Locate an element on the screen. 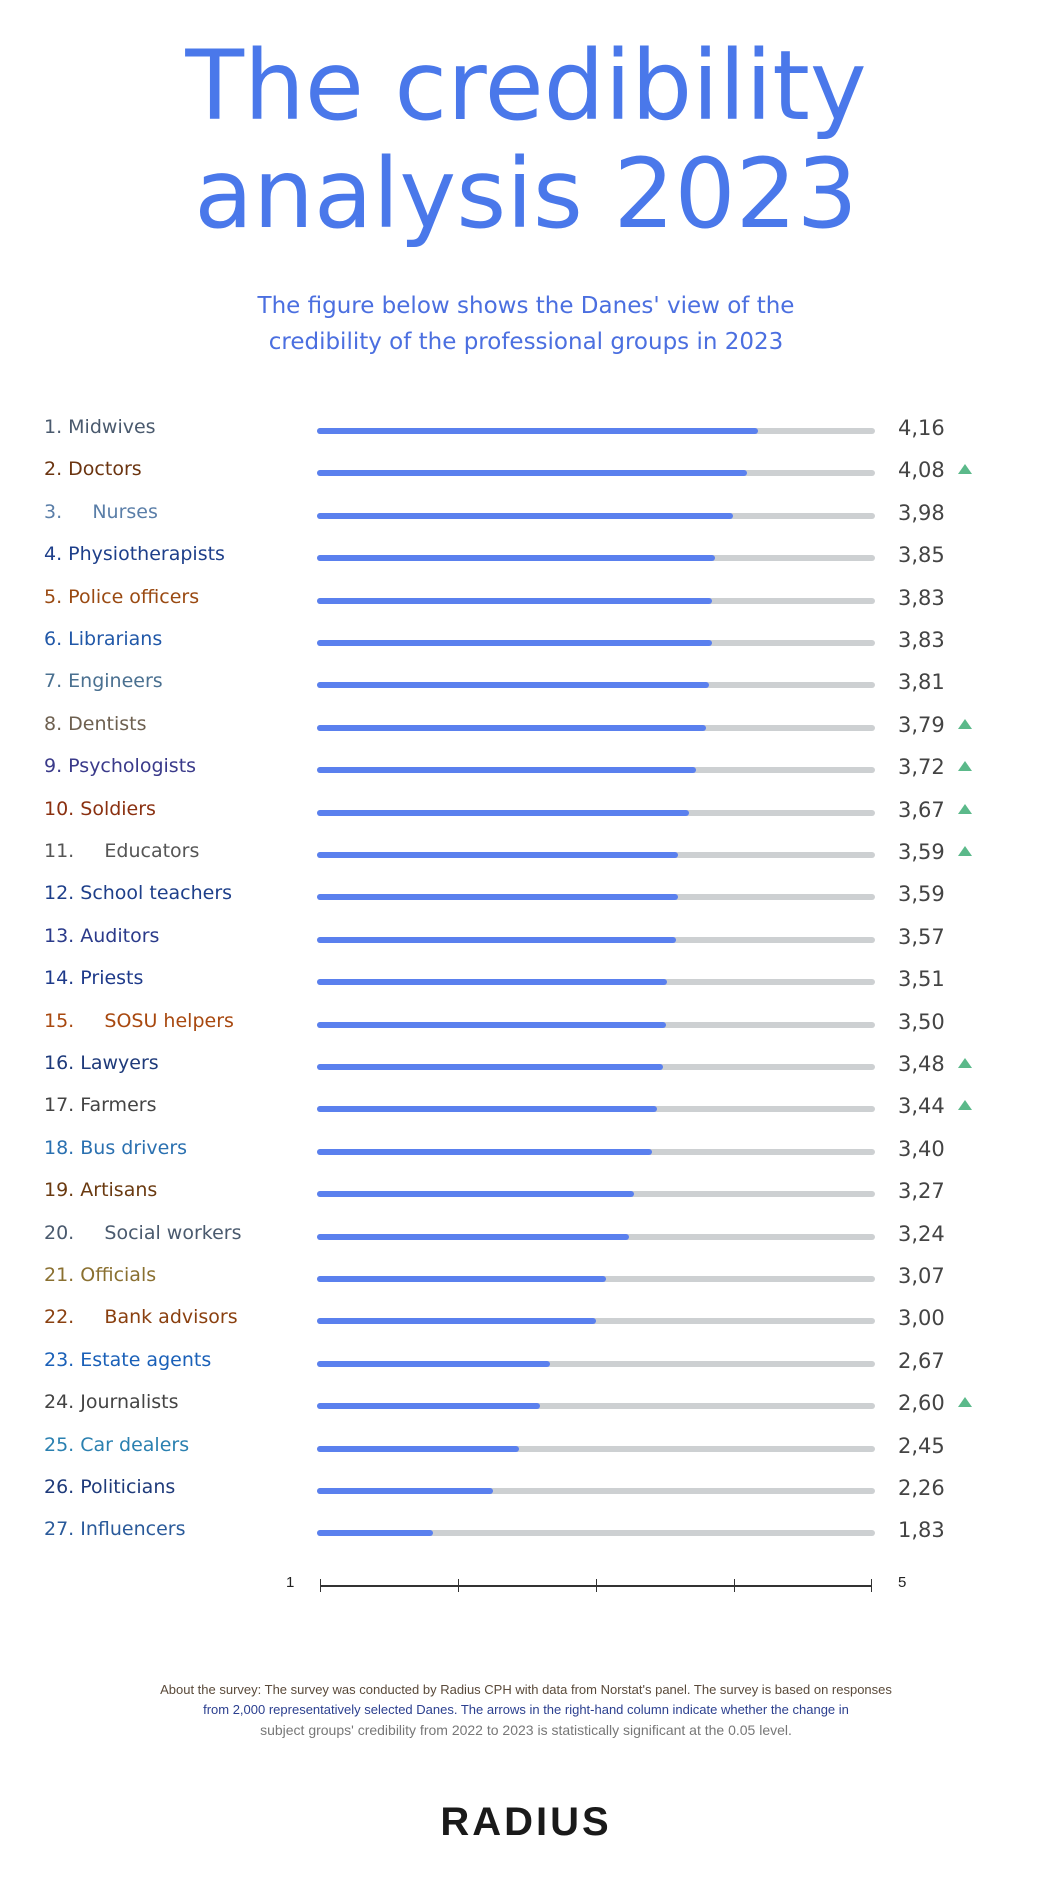 This screenshot has height=1899, width=1052. bar-row: 20. Social workers 3,24 is located at coordinates (526, 1235).